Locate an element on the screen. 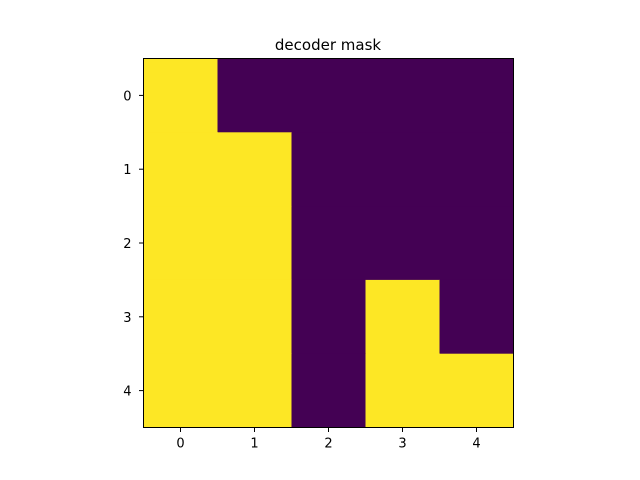 The height and width of the screenshot is (480, 640). y-tick-label: 4 is located at coordinates (127, 392).